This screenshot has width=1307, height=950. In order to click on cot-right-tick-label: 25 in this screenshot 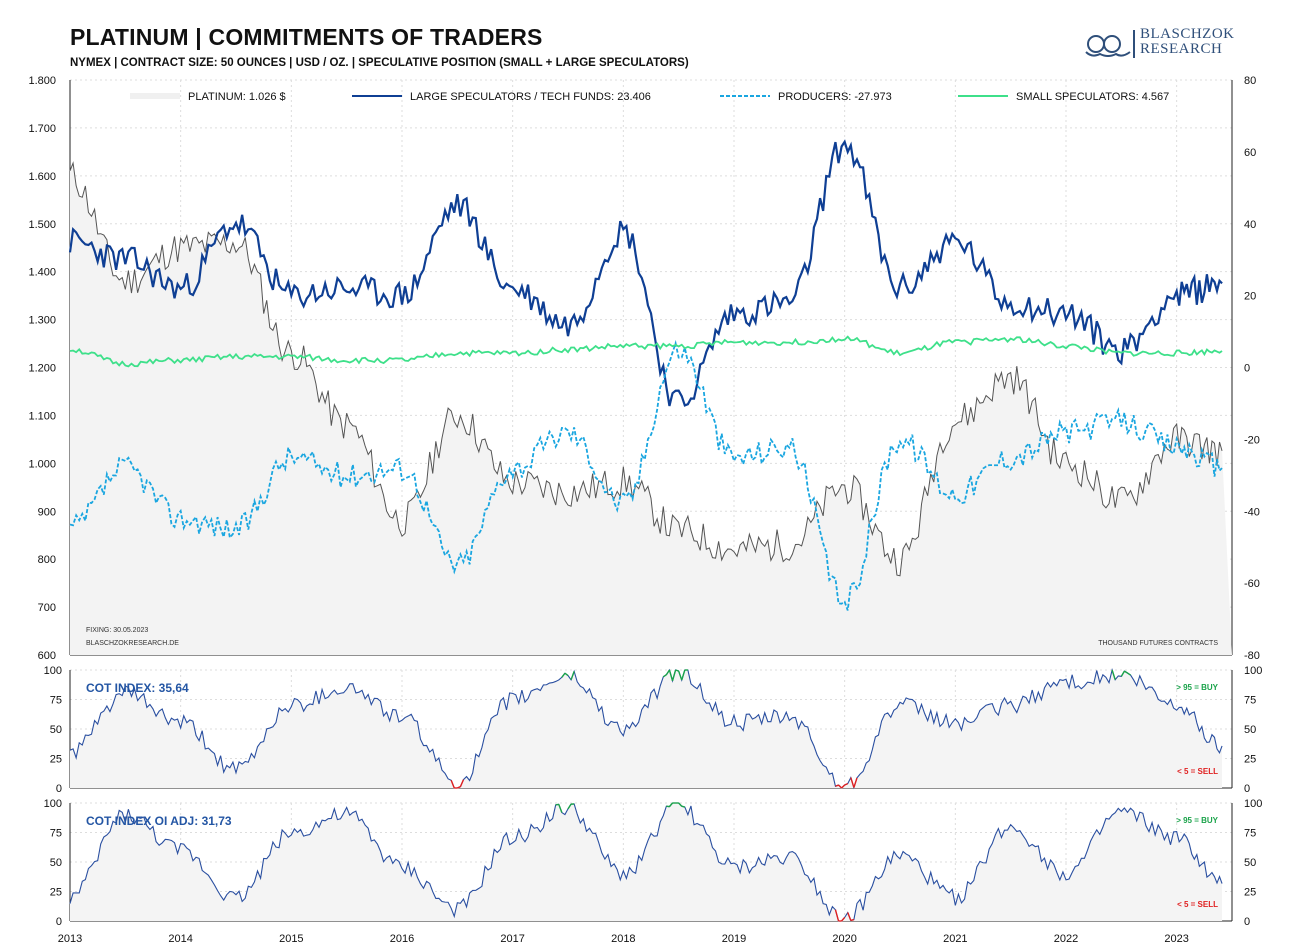, I will do `click(1250, 893)`.